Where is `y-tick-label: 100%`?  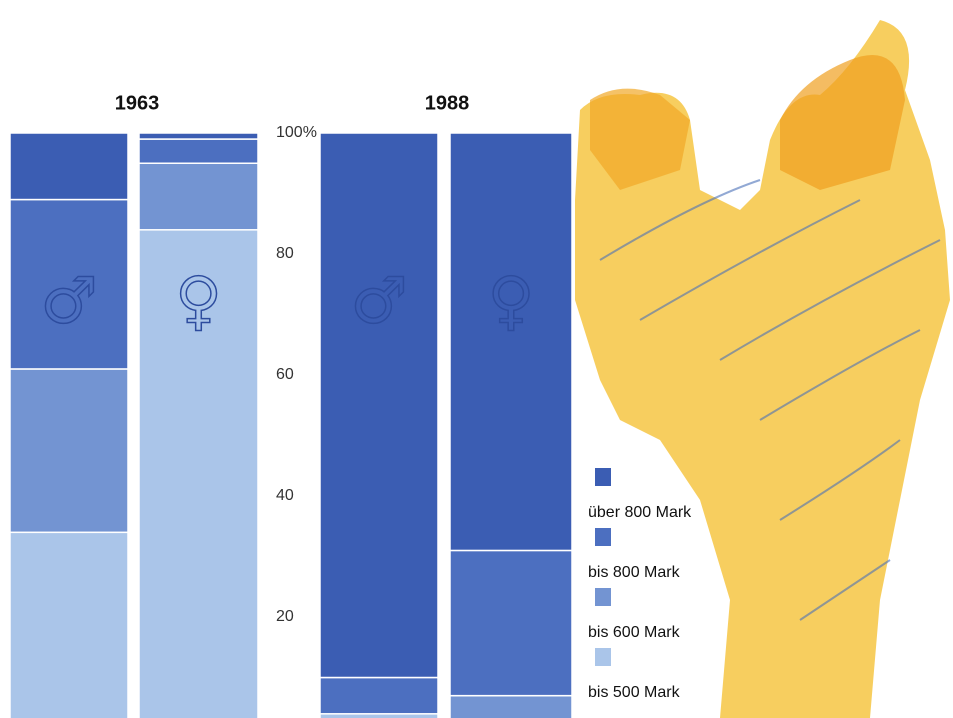
y-tick-label: 100% is located at coordinates (296, 132).